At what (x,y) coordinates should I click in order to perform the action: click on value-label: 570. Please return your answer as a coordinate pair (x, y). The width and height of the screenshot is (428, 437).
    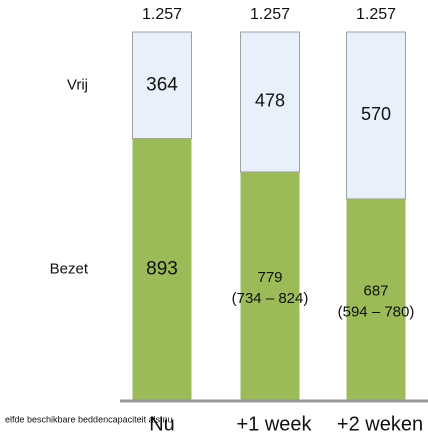
    Looking at the image, I should click on (376, 114).